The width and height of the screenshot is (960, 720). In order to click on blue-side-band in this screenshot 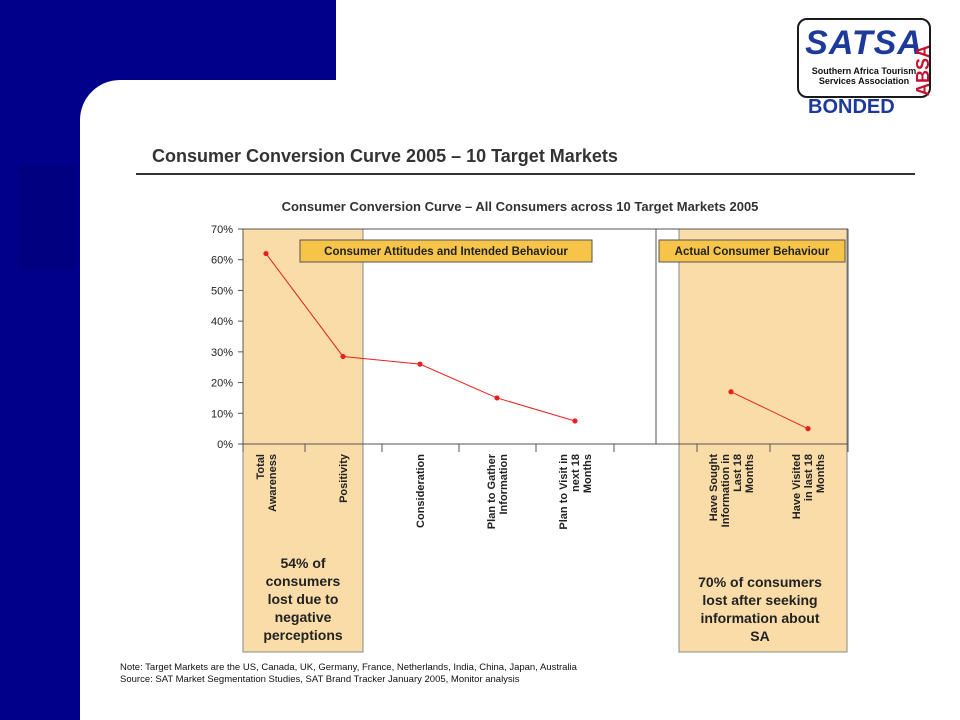, I will do `click(40, 360)`.